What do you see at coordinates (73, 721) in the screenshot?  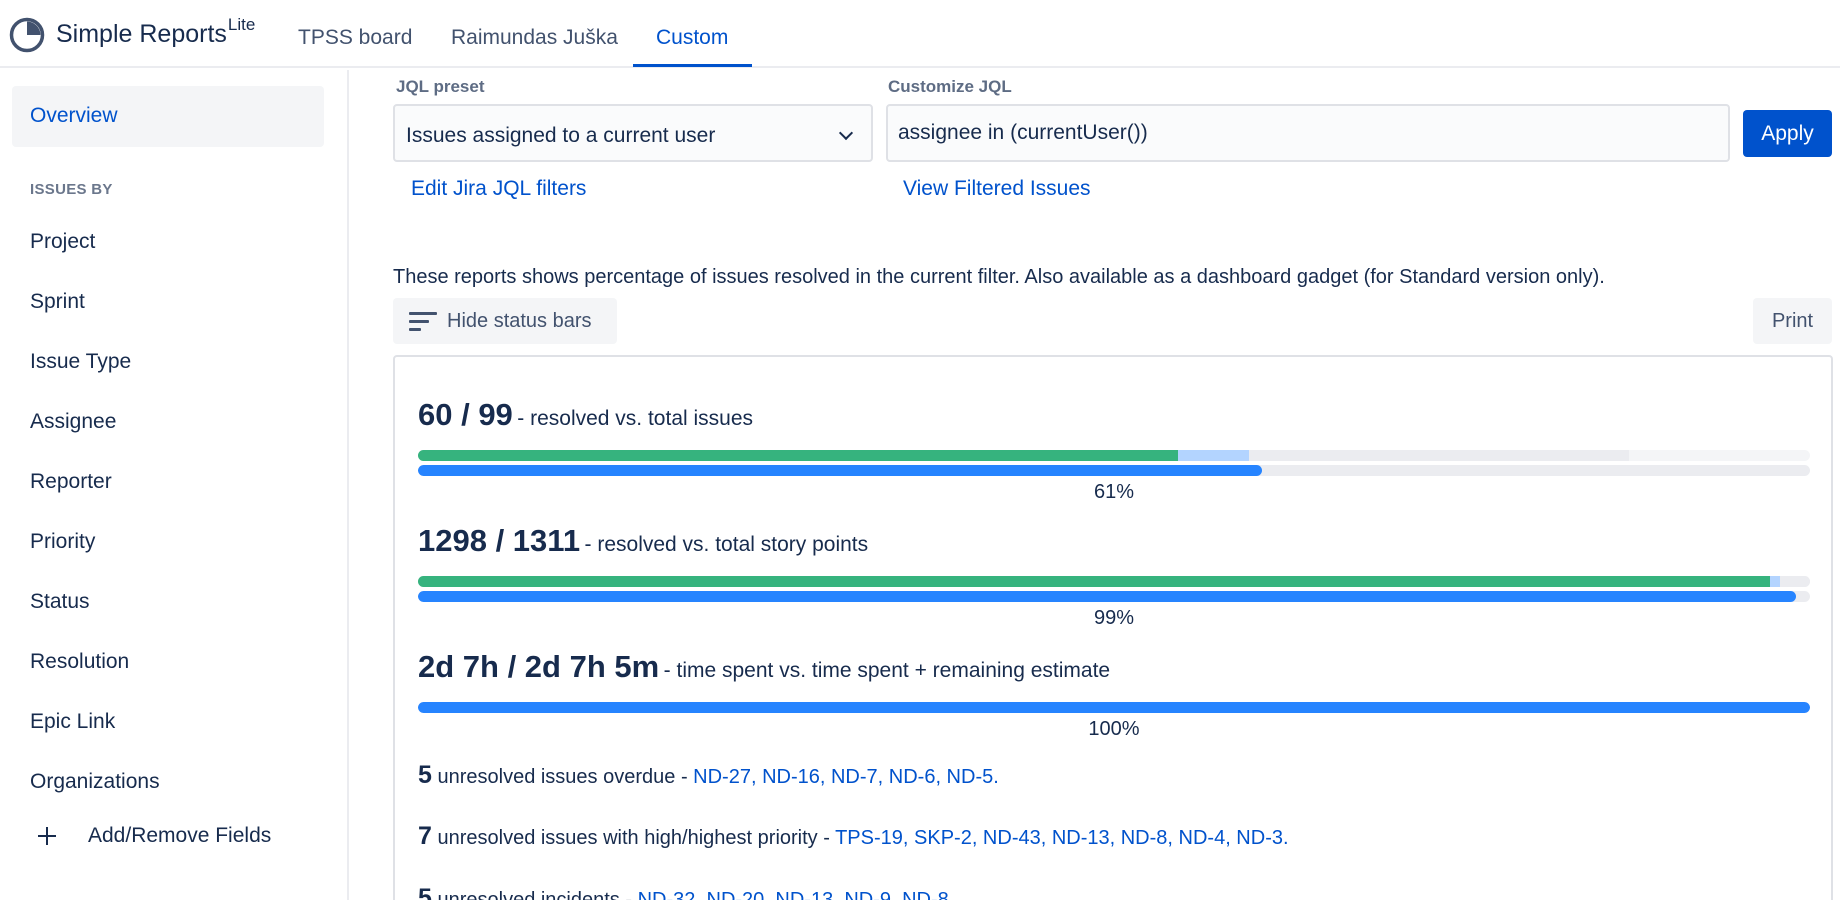 I see `sidebar-item-epic-link: Epic Link` at bounding box center [73, 721].